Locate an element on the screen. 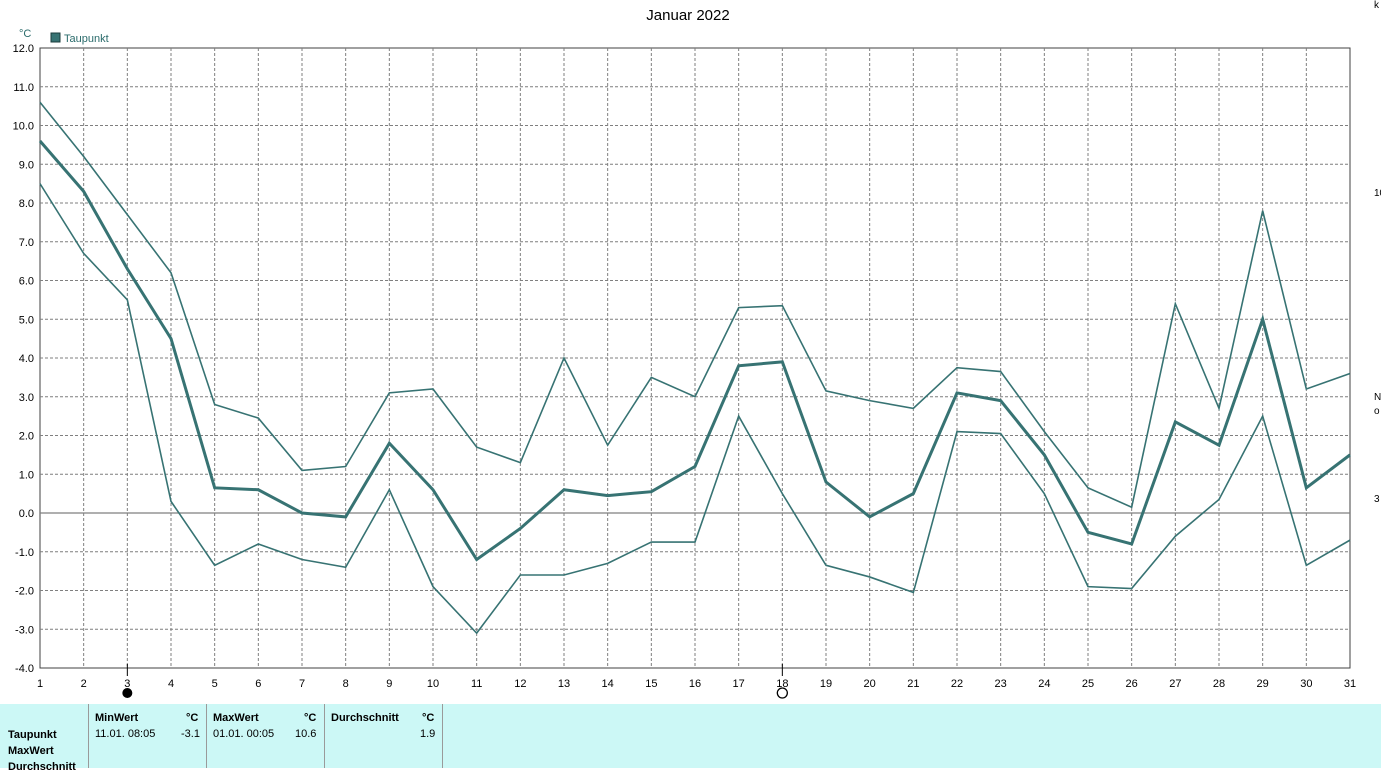  stats-header: MinWert is located at coordinates (117, 718).